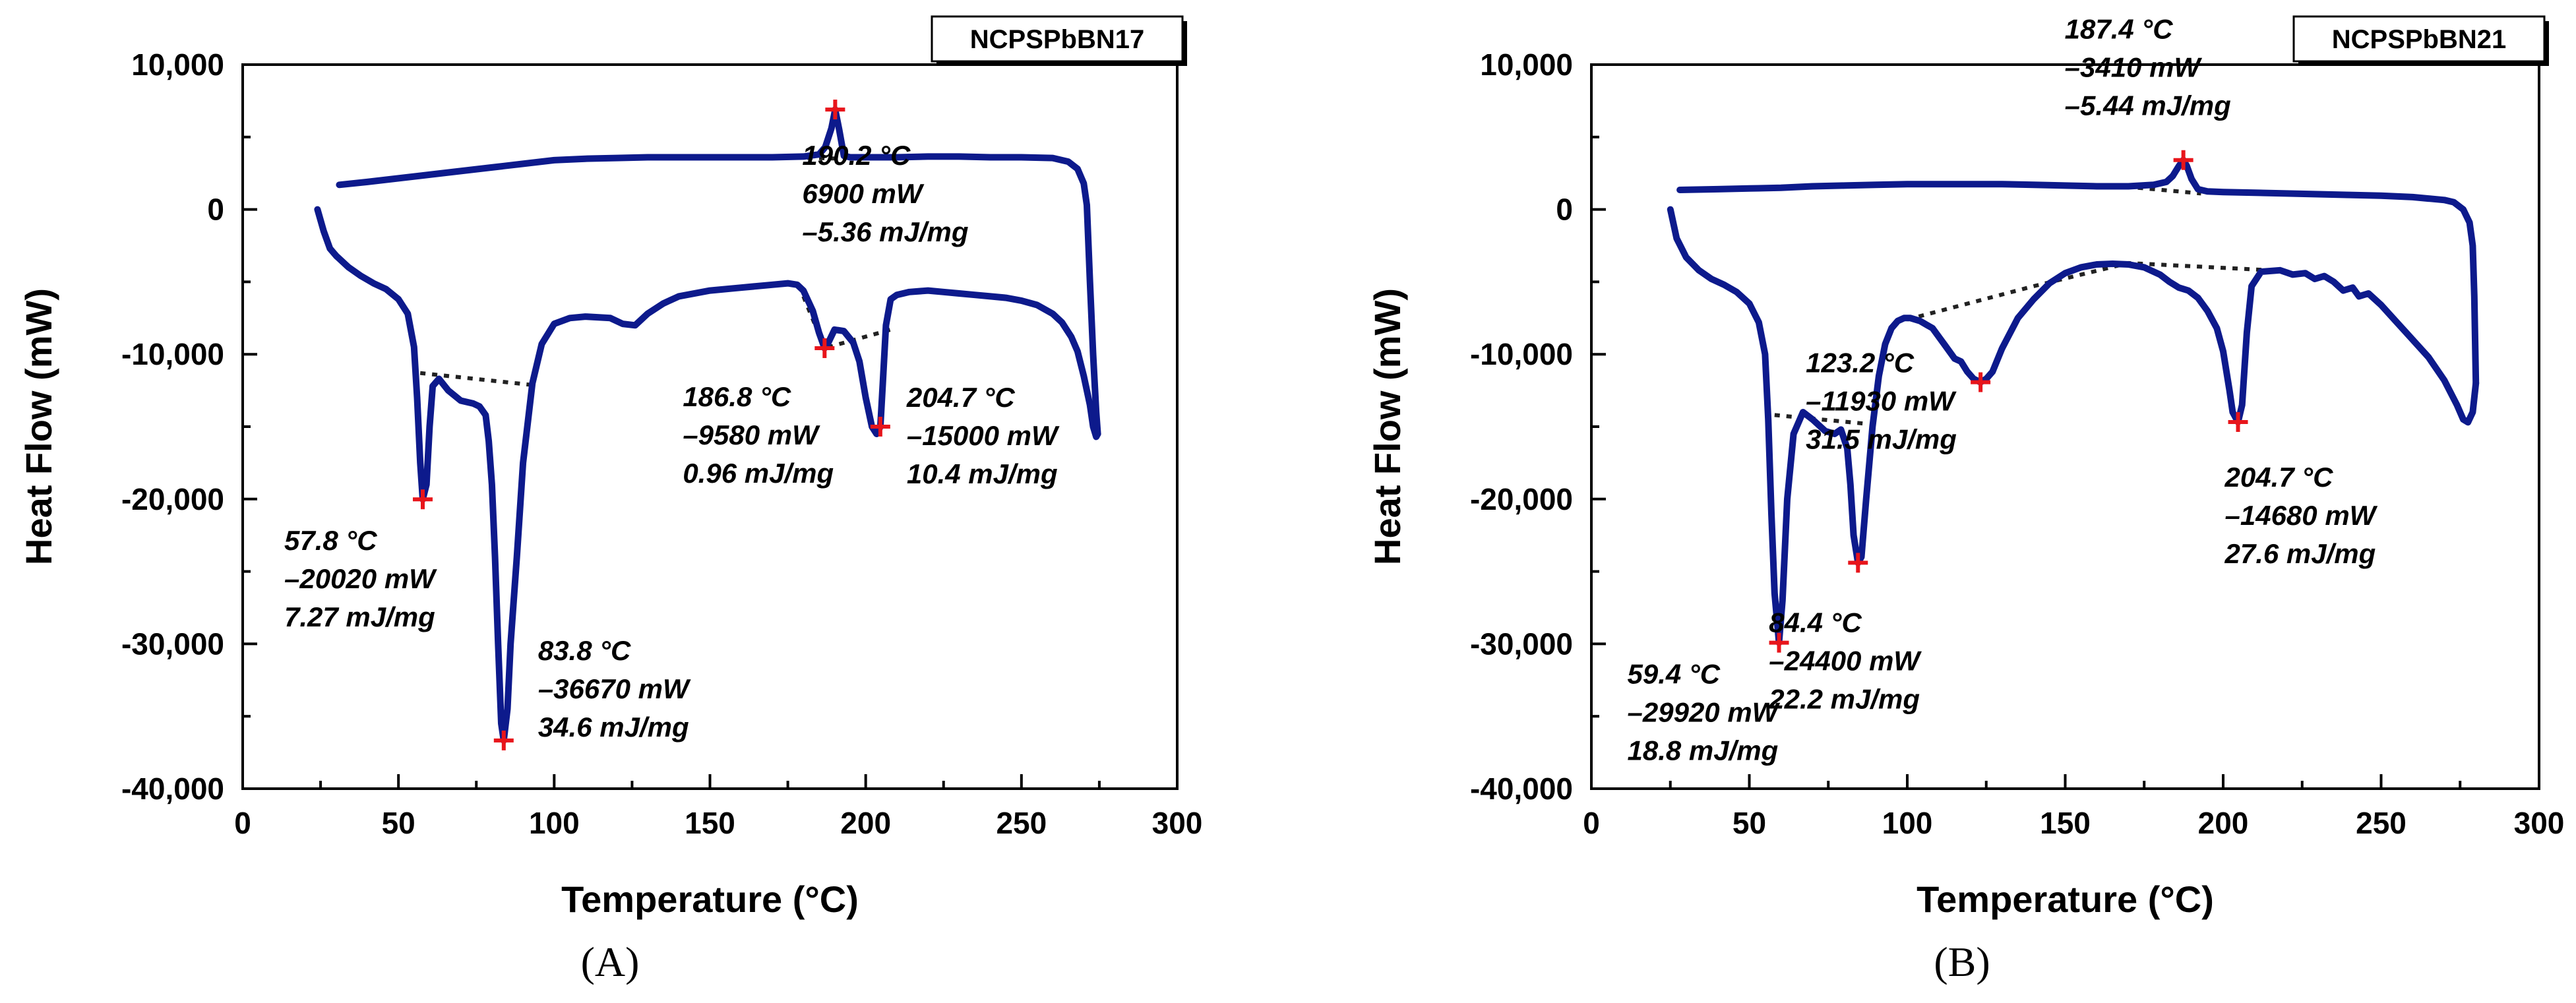  Describe the element at coordinates (983, 435) in the screenshot. I see `panel-a-peak-annotation-line: –15000 mW` at that location.